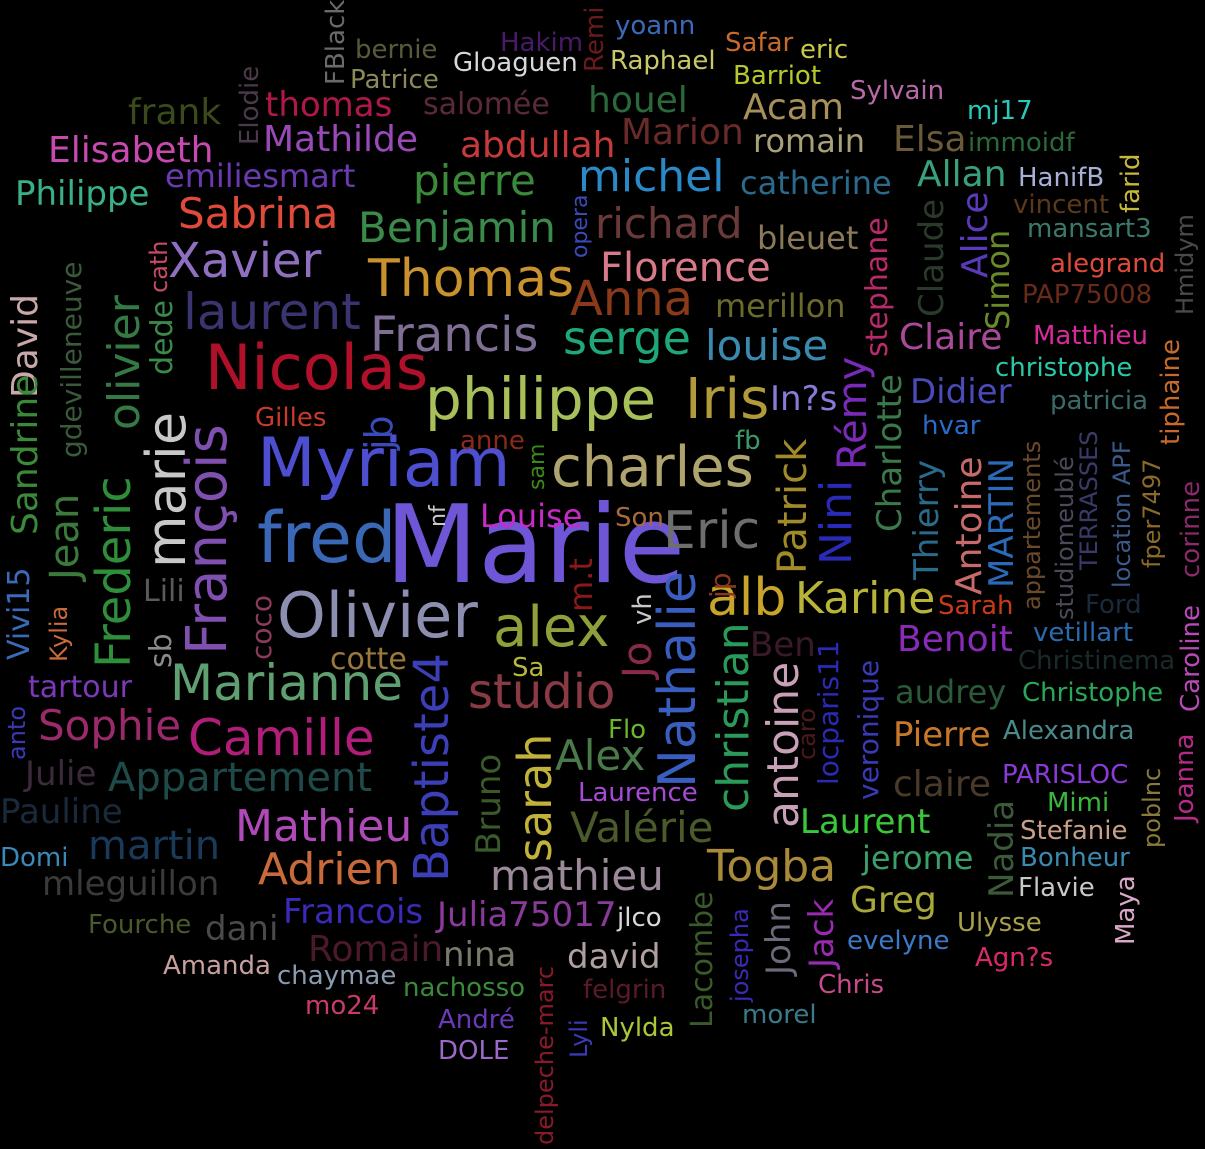 This screenshot has height=1149, width=1205. I want to click on word-immoidf: immoidf, so click(1021, 143).